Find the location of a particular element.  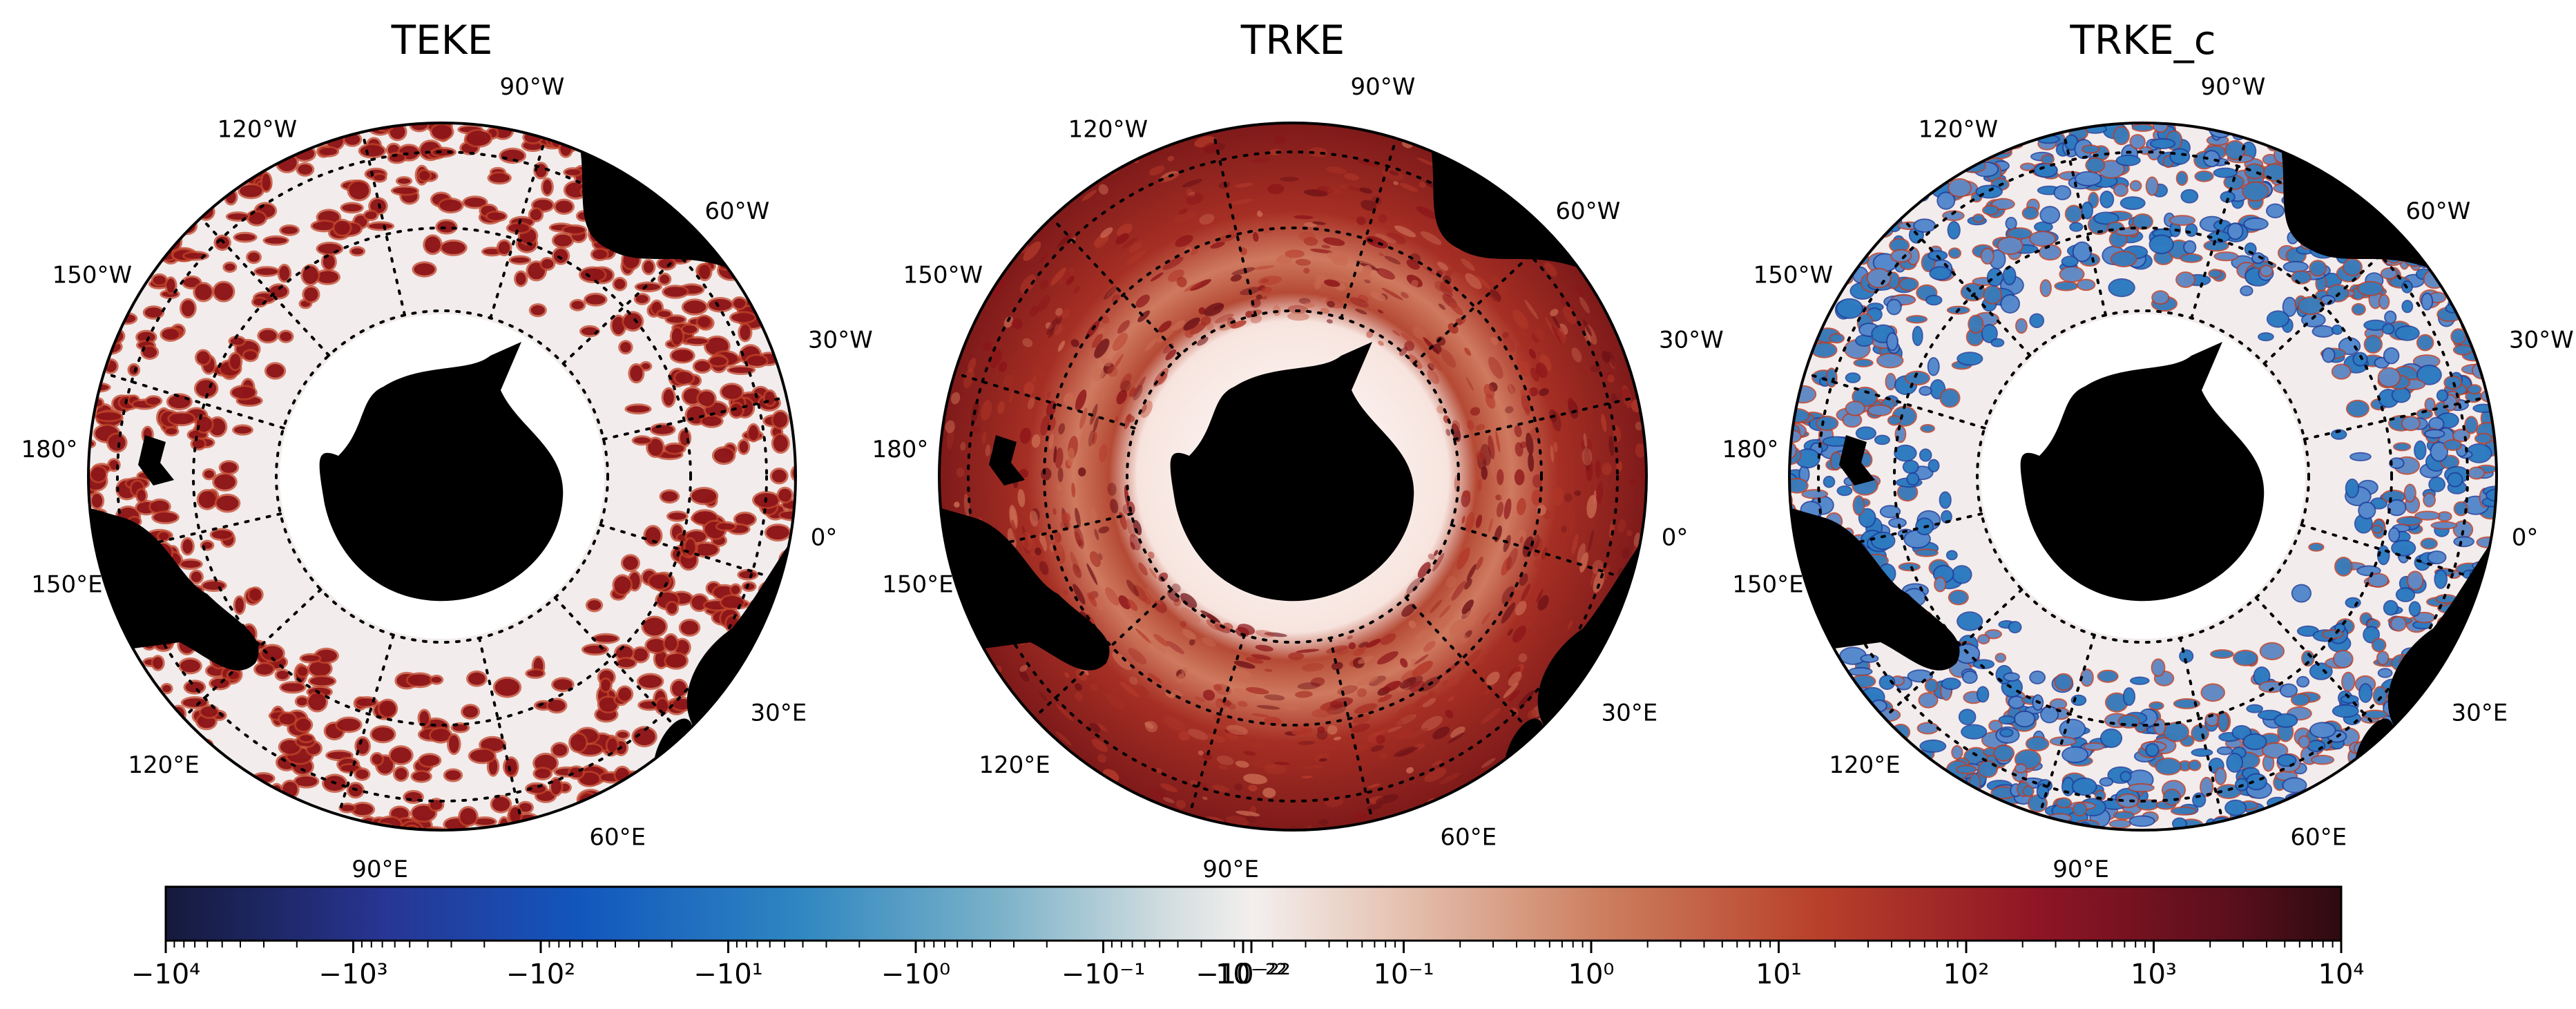

colorbar-tick-label: −10³ is located at coordinates (352, 975).